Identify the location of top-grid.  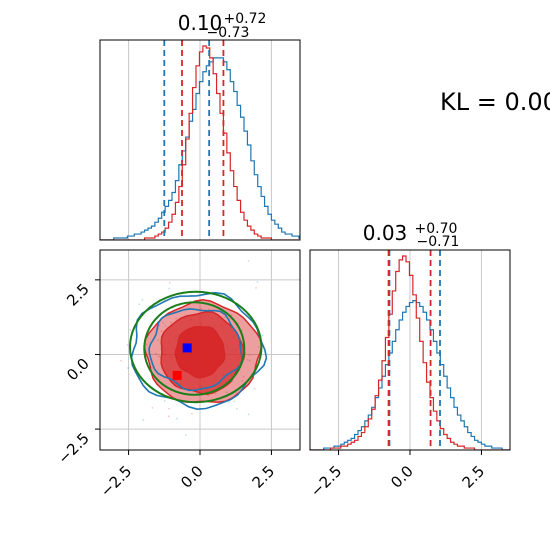
(200, 140).